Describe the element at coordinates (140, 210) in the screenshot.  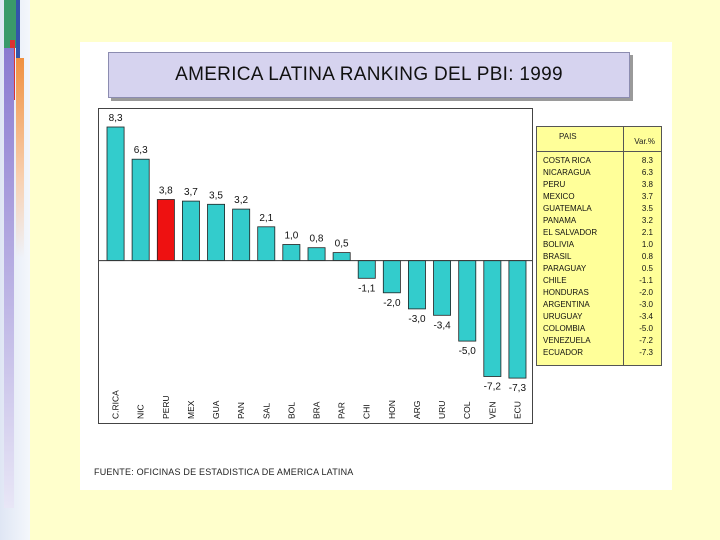
I see `bar-nic` at that location.